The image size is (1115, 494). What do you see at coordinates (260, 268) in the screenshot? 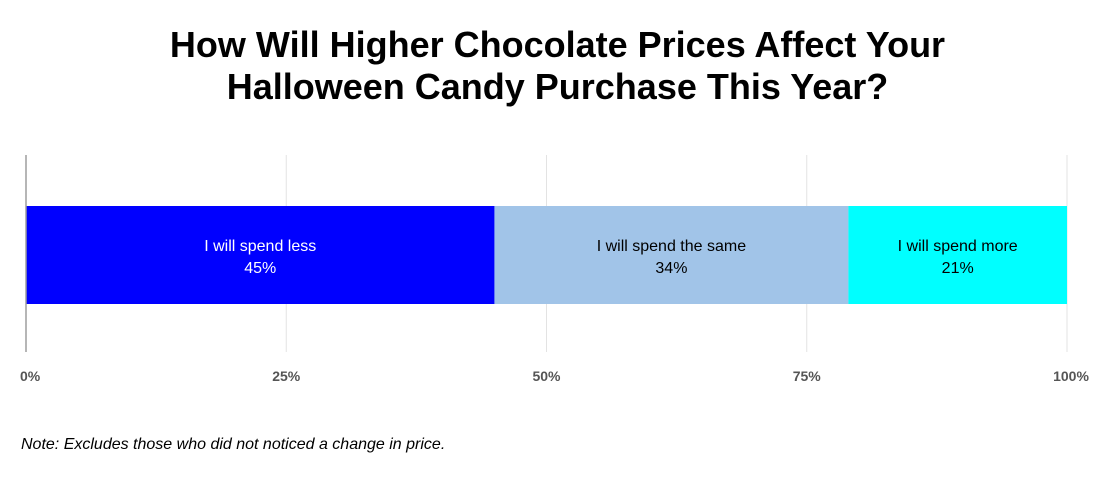
I see `segment-value-label: 45%` at bounding box center [260, 268].